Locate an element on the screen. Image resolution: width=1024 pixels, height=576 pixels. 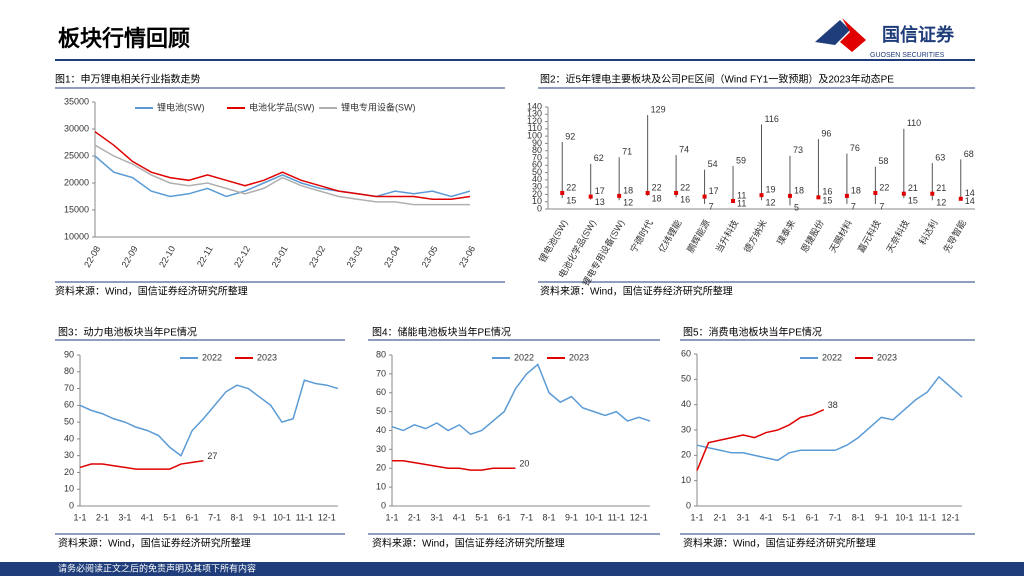
high-label: 59 is located at coordinates (741, 160).